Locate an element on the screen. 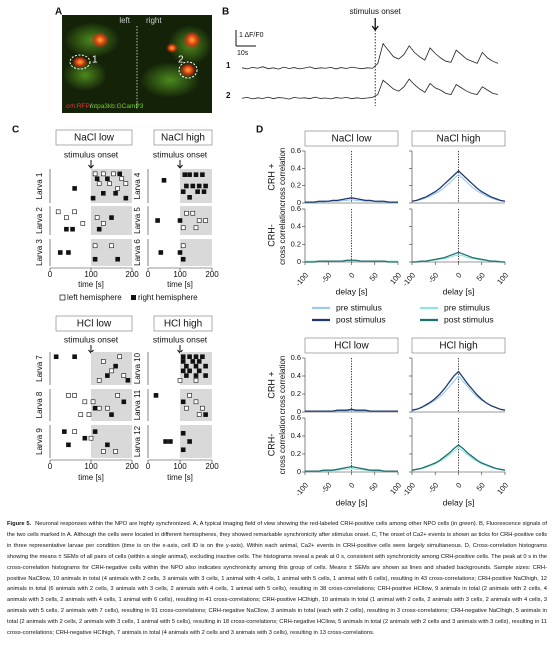 The width and height of the screenshot is (554, 669). x-tick-label: -50 is located at coordinates (326, 488).